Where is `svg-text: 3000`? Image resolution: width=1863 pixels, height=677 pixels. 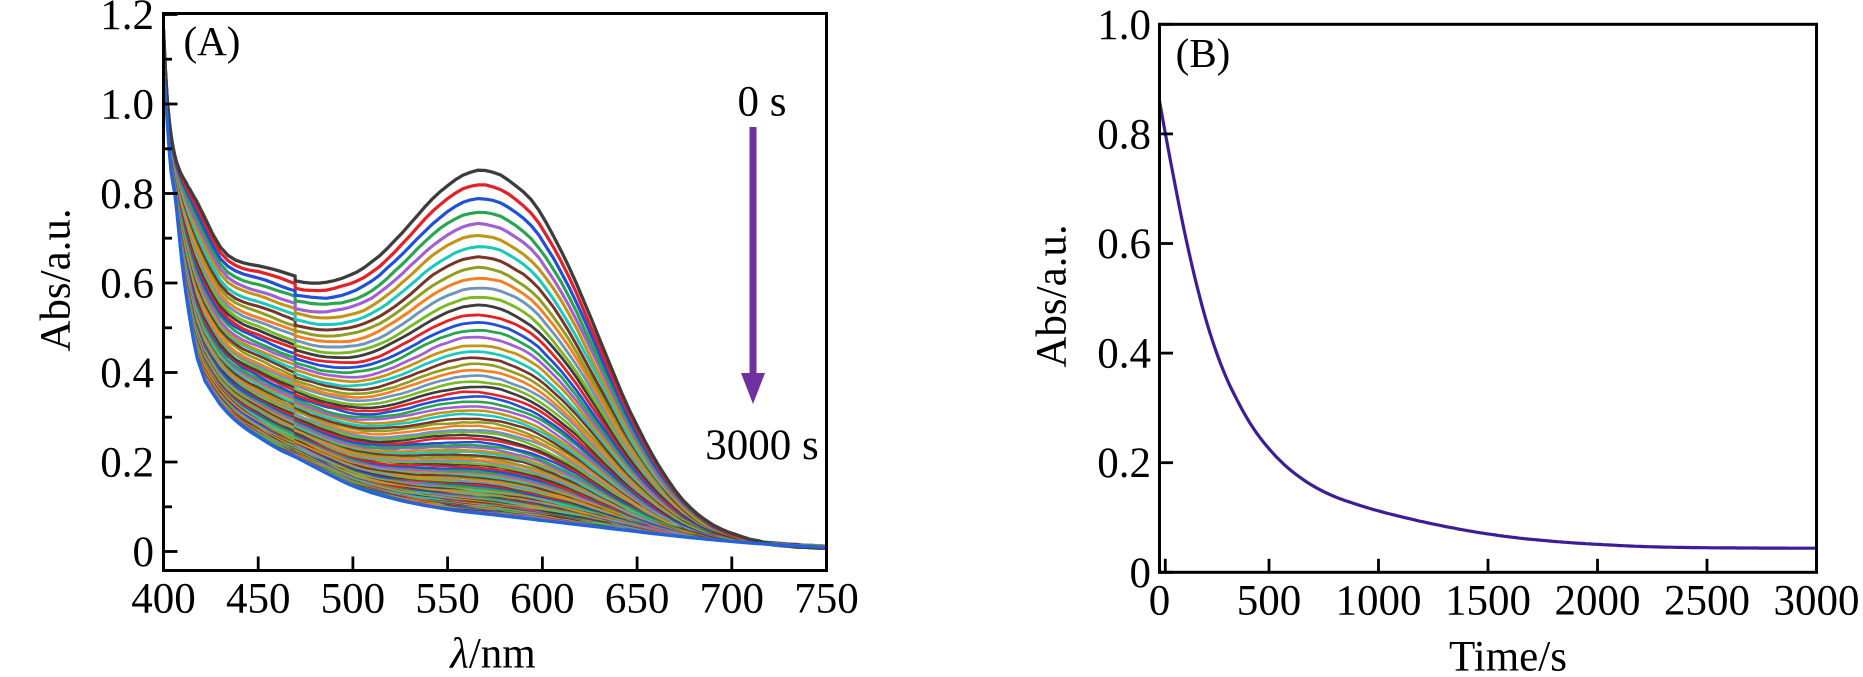
svg-text: 3000 is located at coordinates (1817, 601).